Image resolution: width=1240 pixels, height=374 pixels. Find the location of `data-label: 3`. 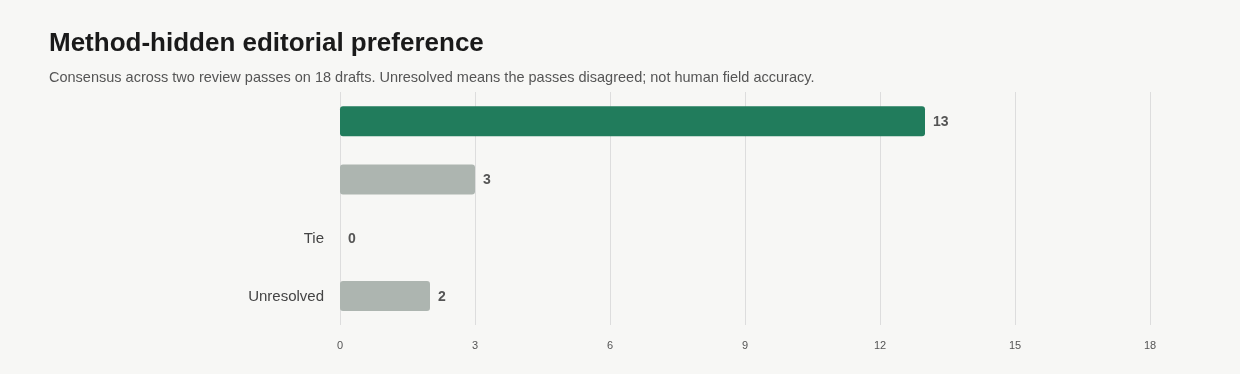

data-label: 3 is located at coordinates (487, 179).